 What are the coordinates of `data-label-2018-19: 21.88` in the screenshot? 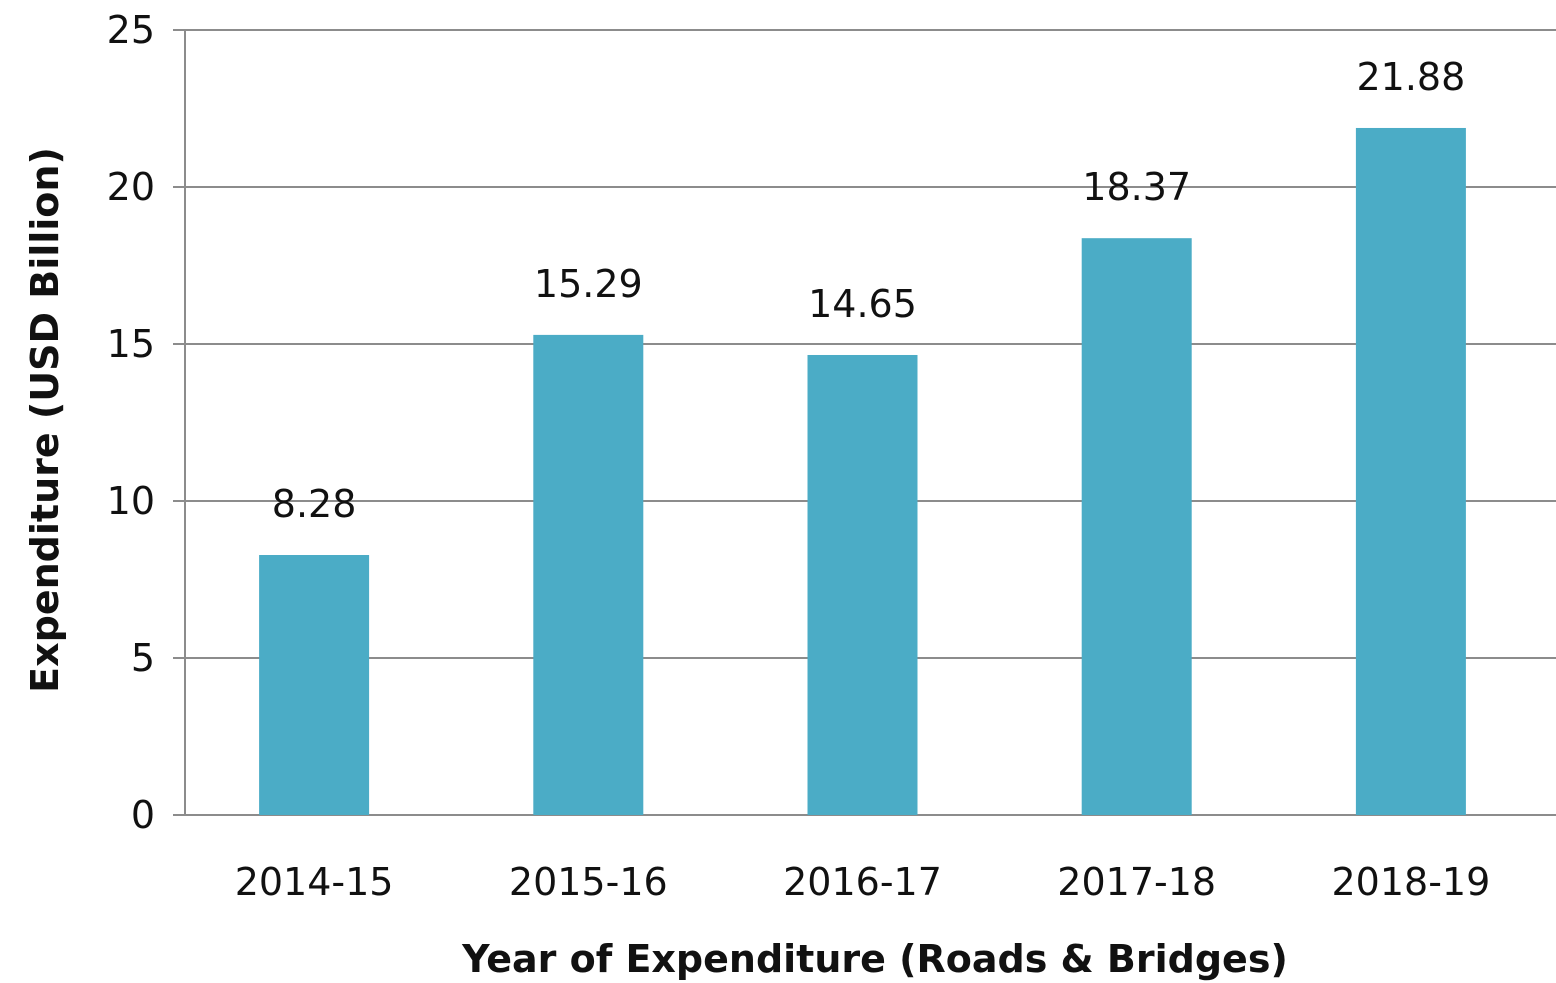 It's located at (1411, 77).